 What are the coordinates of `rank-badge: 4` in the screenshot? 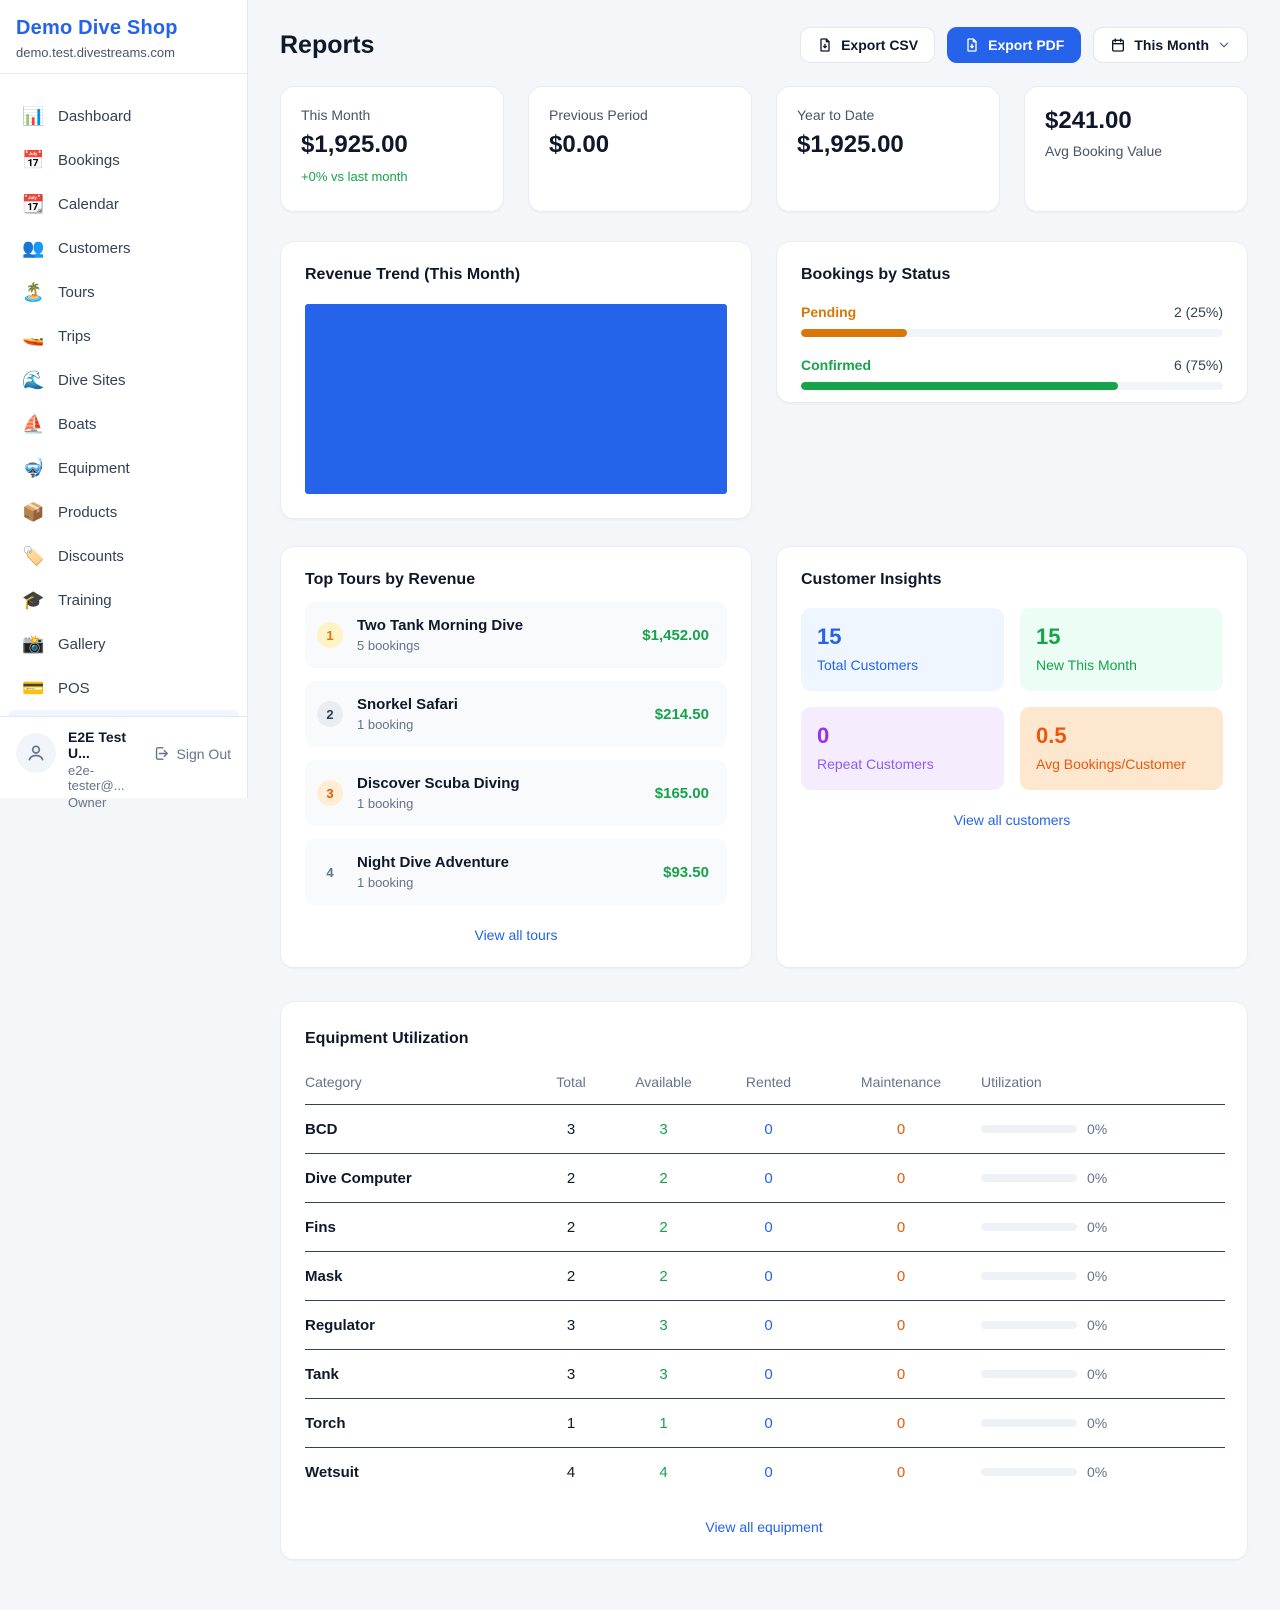 It's located at (330, 872).